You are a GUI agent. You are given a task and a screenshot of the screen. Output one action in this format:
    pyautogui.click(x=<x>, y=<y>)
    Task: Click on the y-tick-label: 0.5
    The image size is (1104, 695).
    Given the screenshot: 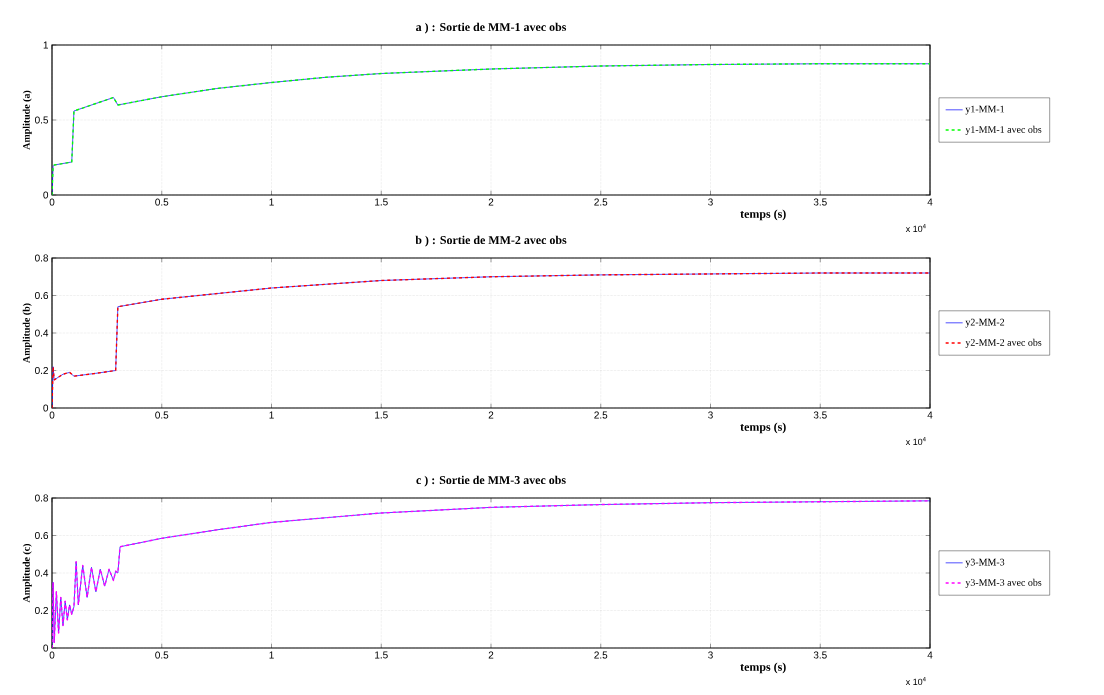 What is the action you would take?
    pyautogui.click(x=42, y=120)
    